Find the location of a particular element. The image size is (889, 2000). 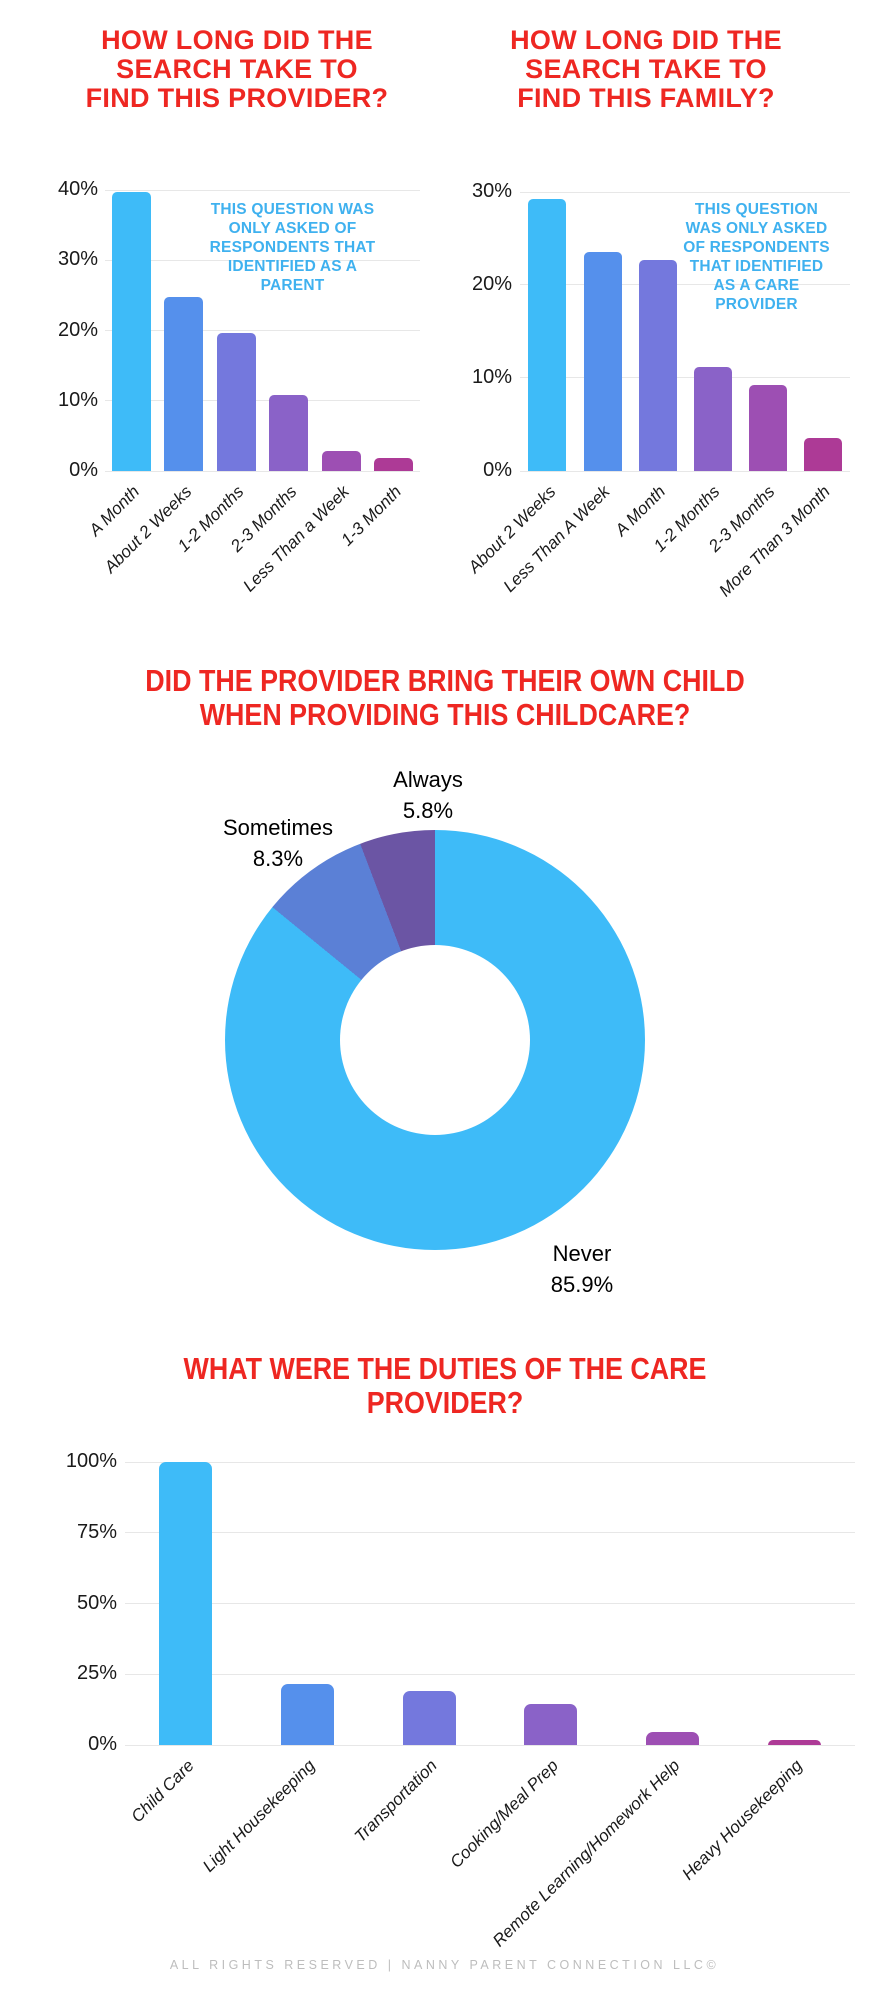

plot-area is located at coordinates (490, 1603).